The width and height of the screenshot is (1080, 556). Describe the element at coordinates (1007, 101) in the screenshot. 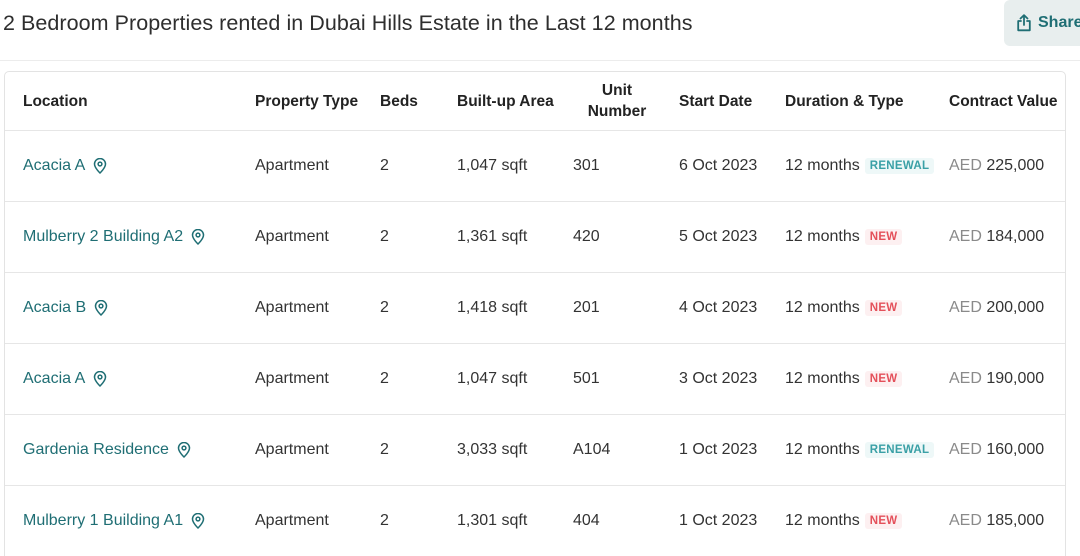

I see `header-contract-value: Contract Value` at that location.